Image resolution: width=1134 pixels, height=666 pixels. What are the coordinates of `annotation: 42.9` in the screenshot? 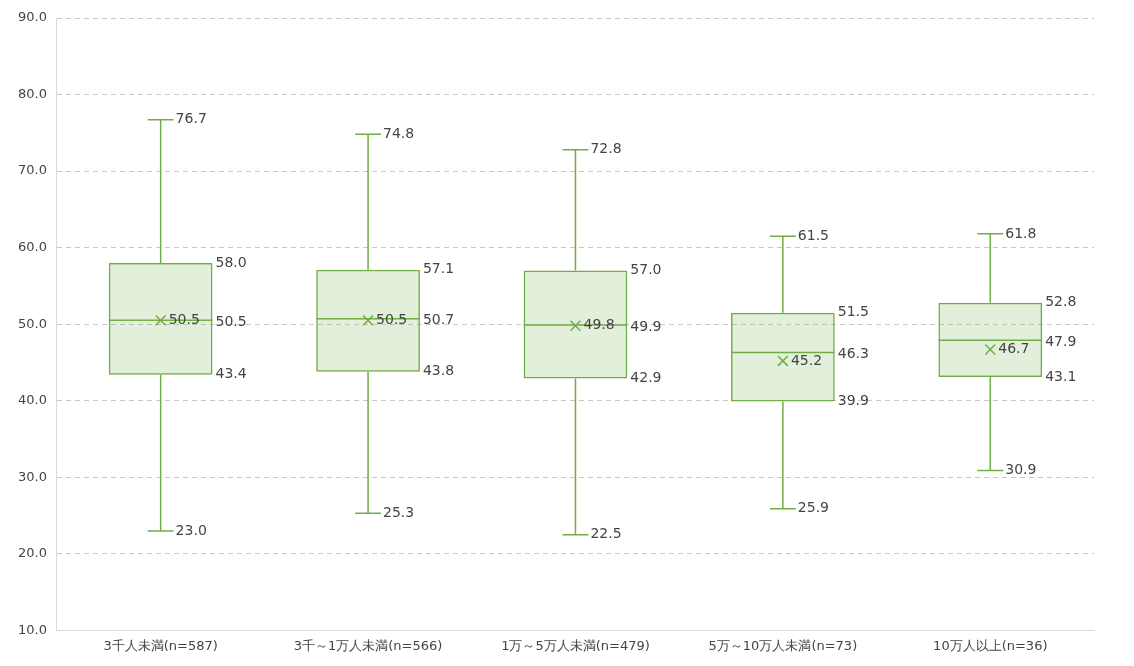 It's located at (646, 377).